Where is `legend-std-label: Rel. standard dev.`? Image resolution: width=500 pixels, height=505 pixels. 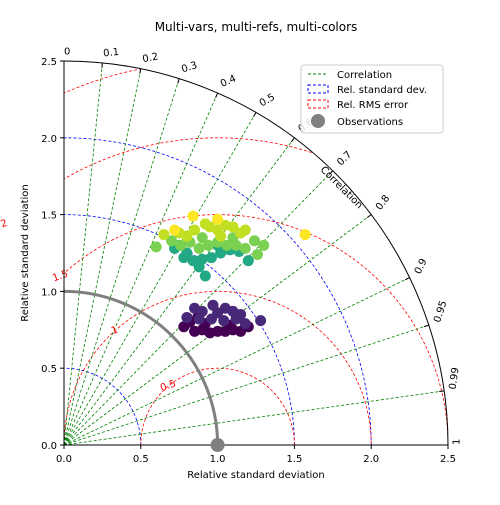 legend-std-label: Rel. standard dev. is located at coordinates (382, 90).